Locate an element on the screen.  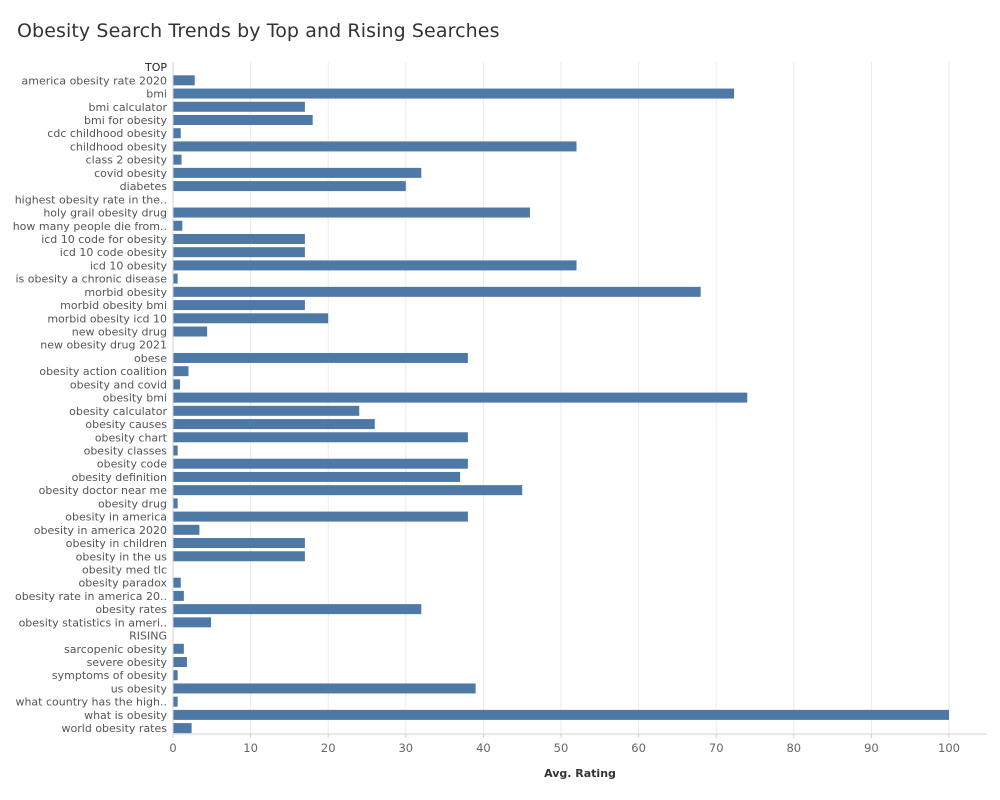
bar-label: new obesity drug is located at coordinates (119, 332).